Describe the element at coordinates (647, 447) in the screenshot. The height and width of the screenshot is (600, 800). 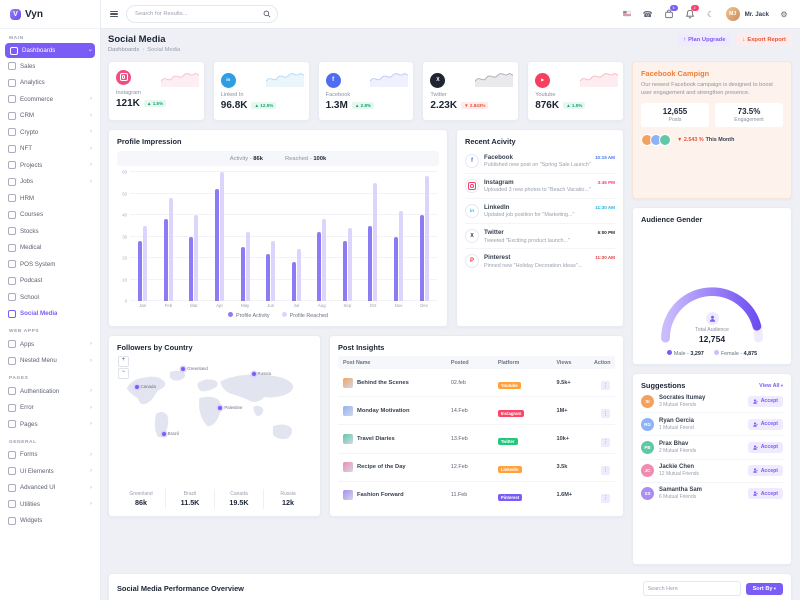
I see `avatar: PB` at that location.